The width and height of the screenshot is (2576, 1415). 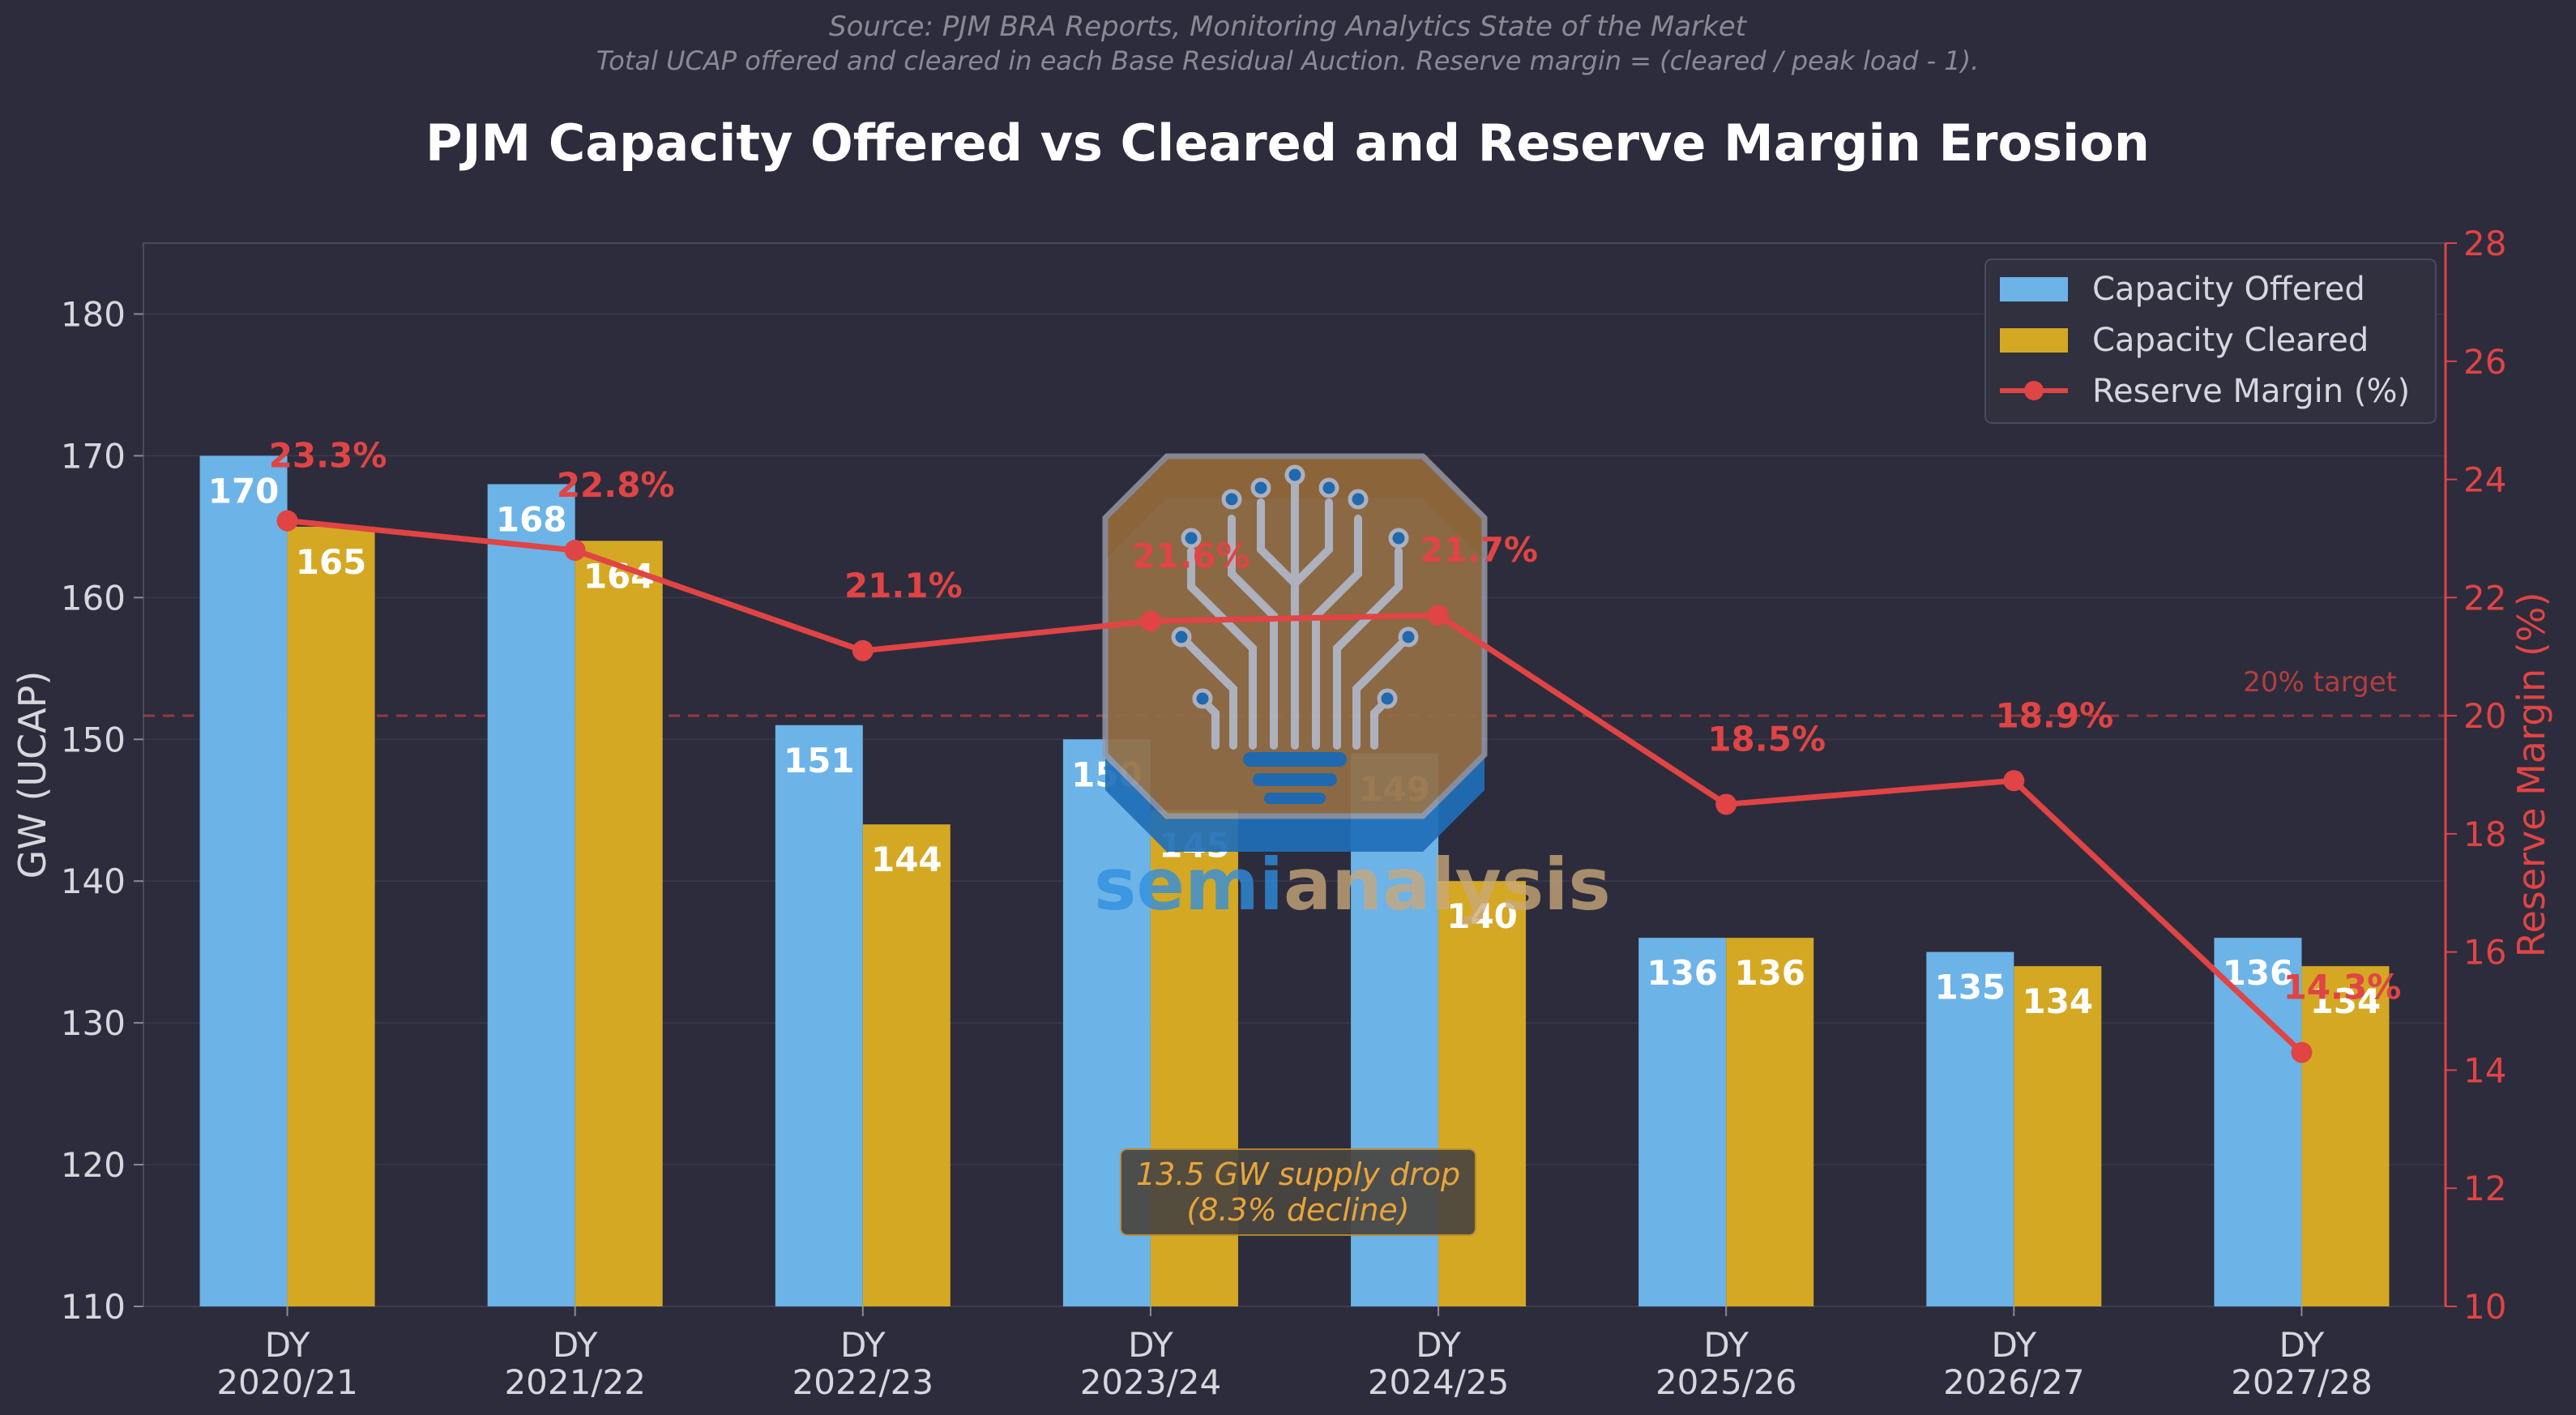 I want to click on y-tick-label: 150, so click(x=93, y=739).